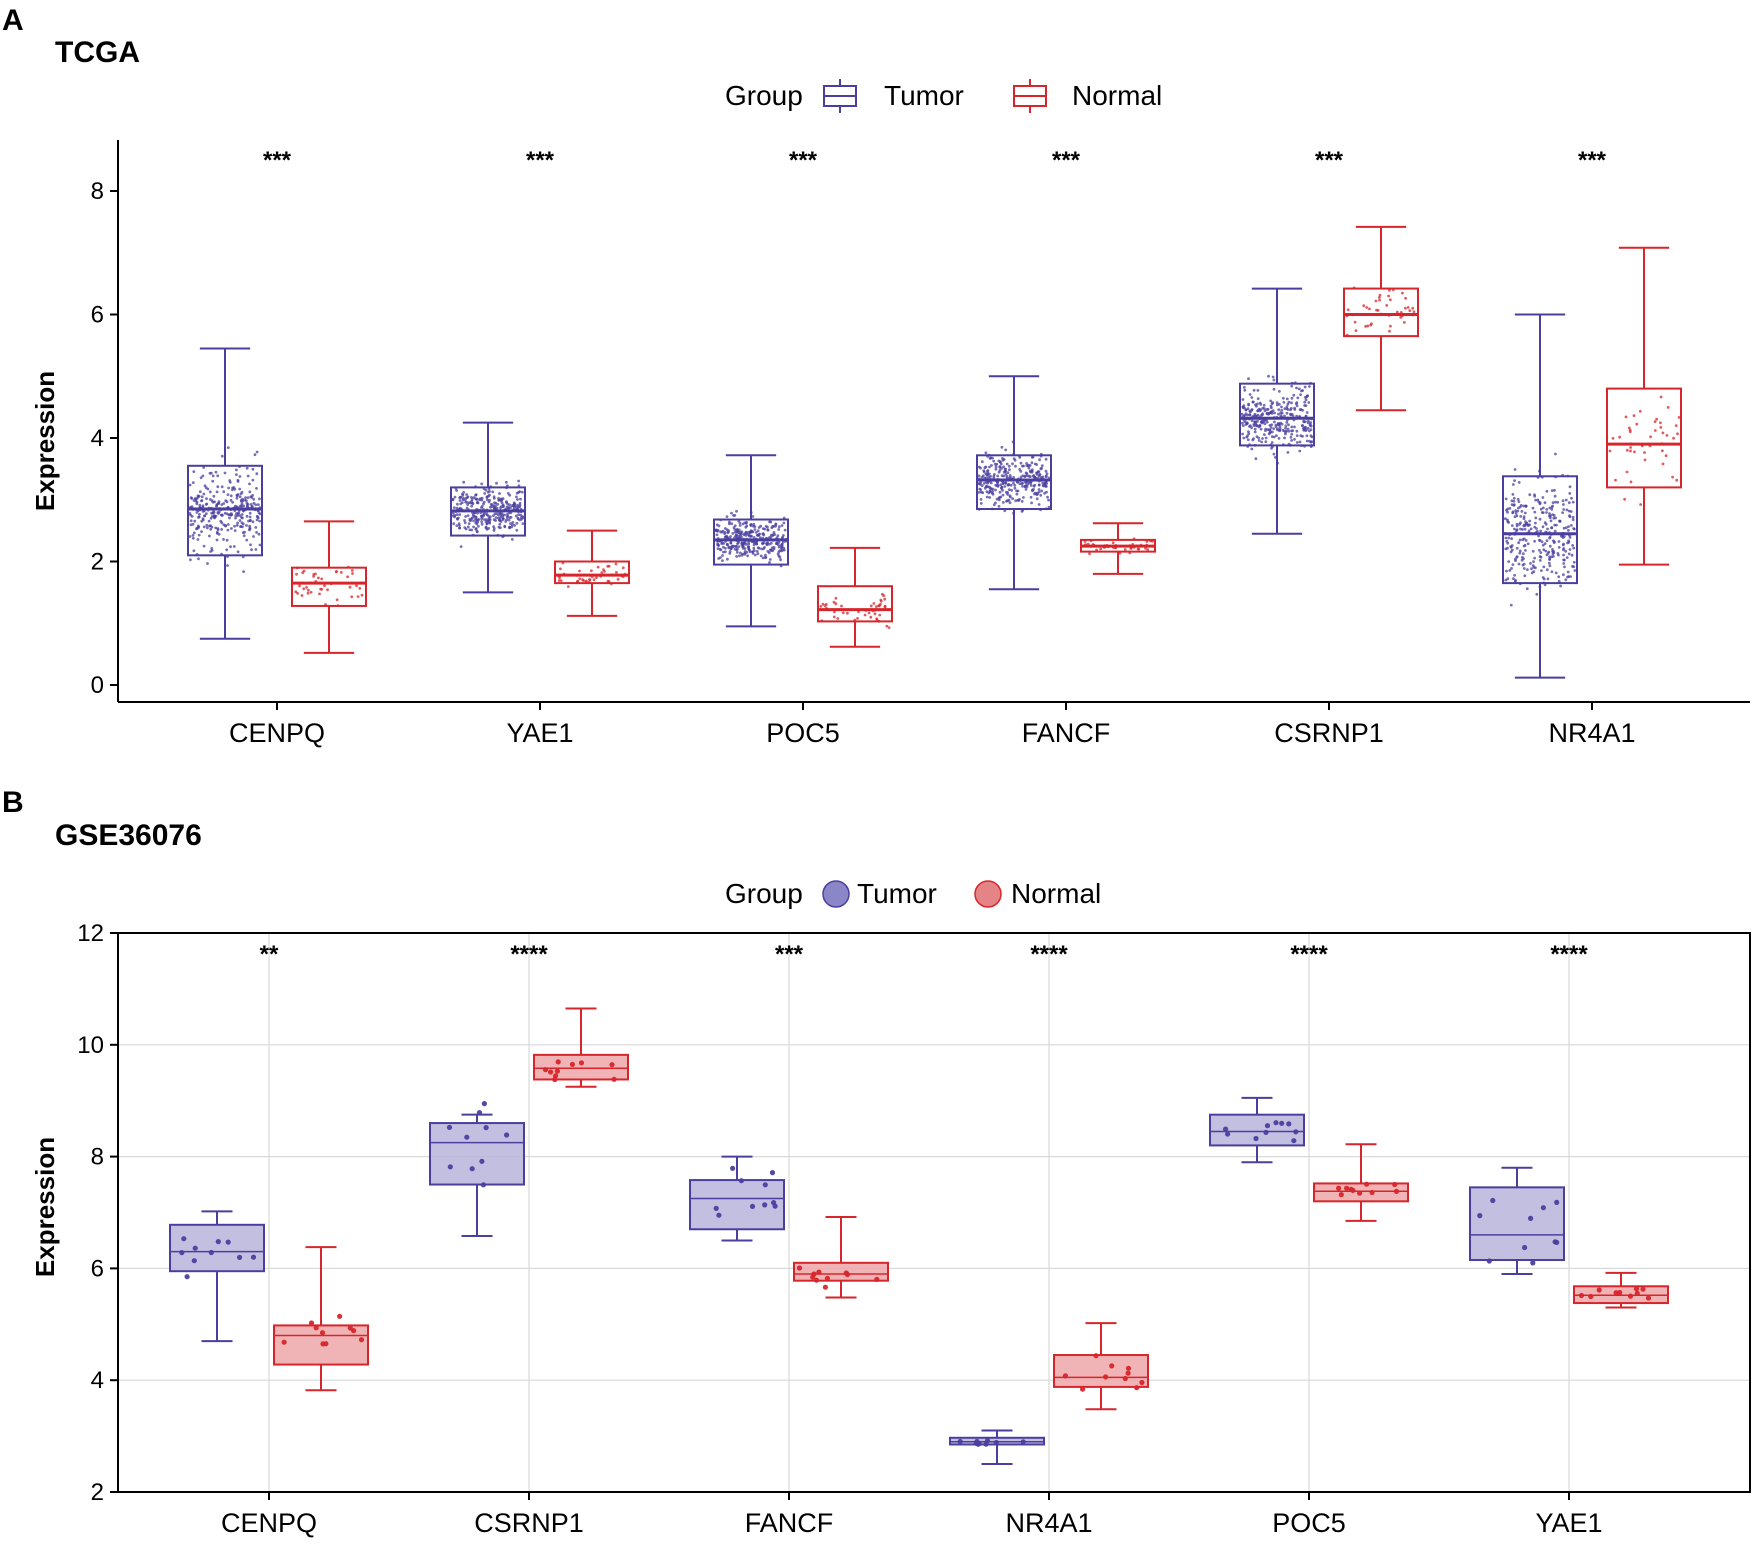 The height and width of the screenshot is (1544, 1756). I want to click on x-tick-label: CENPQ, so click(277, 733).